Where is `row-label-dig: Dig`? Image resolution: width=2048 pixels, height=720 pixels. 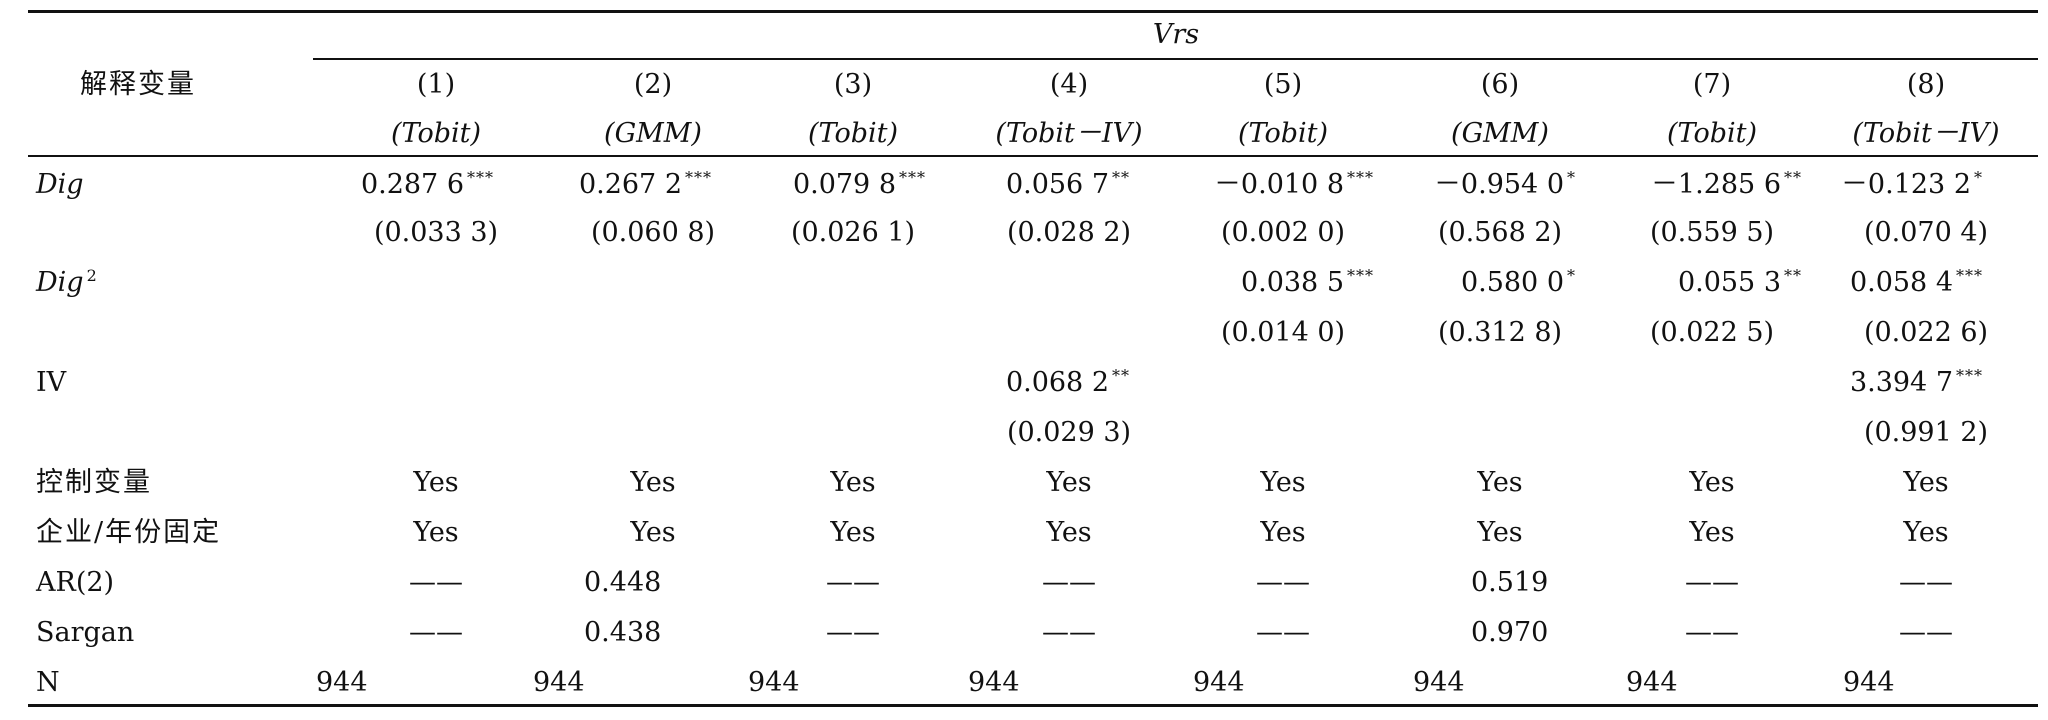
row-label-dig: Dig is located at coordinates (60, 184).